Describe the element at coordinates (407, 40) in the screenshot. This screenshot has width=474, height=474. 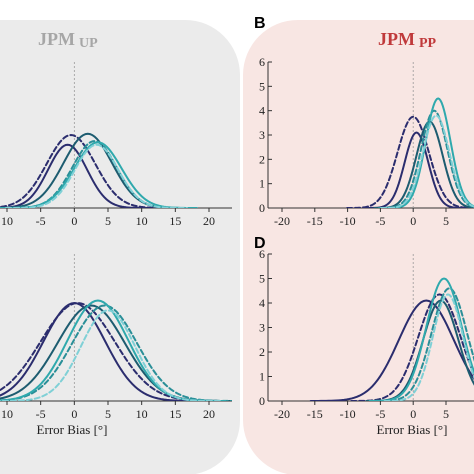
I see `right-panel-title: JPM PP` at that location.